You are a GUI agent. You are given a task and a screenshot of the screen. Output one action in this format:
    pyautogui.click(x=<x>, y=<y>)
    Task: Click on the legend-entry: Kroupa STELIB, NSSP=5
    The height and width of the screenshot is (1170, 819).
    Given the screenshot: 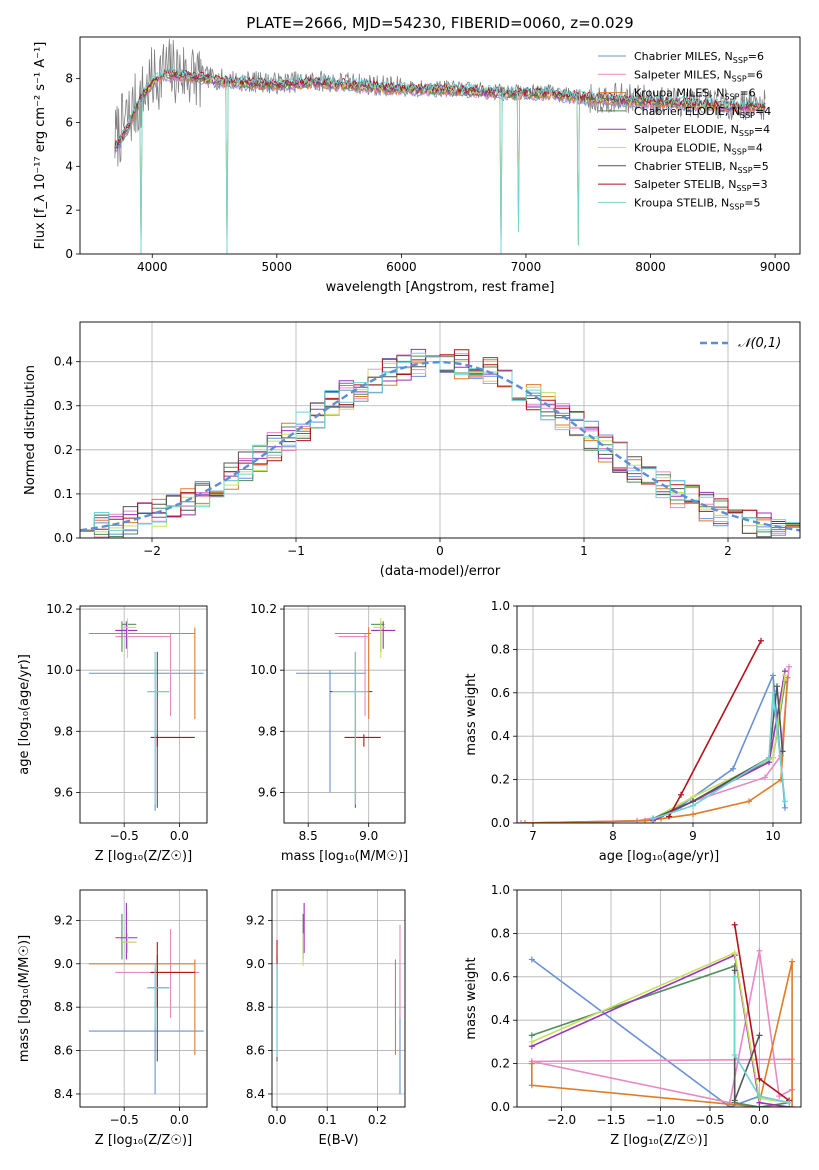 What is the action you would take?
    pyautogui.click(x=697, y=203)
    